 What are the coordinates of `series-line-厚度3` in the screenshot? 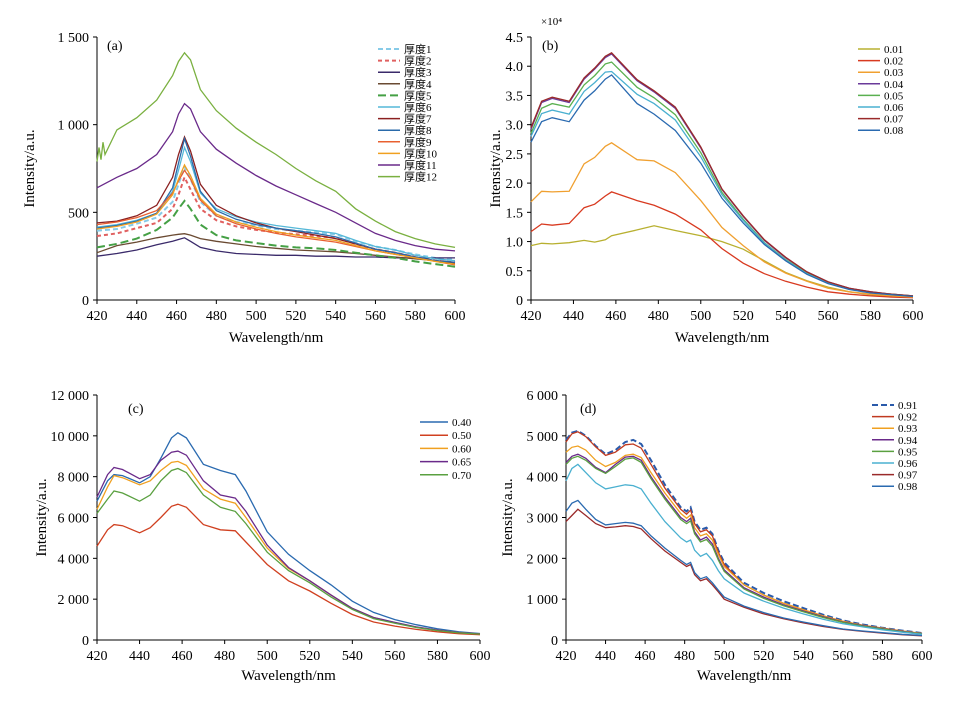 It's located at (275, 248).